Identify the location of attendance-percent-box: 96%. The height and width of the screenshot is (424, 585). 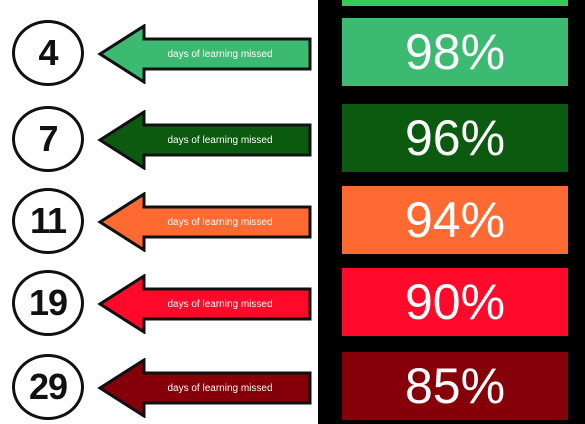
(455, 138).